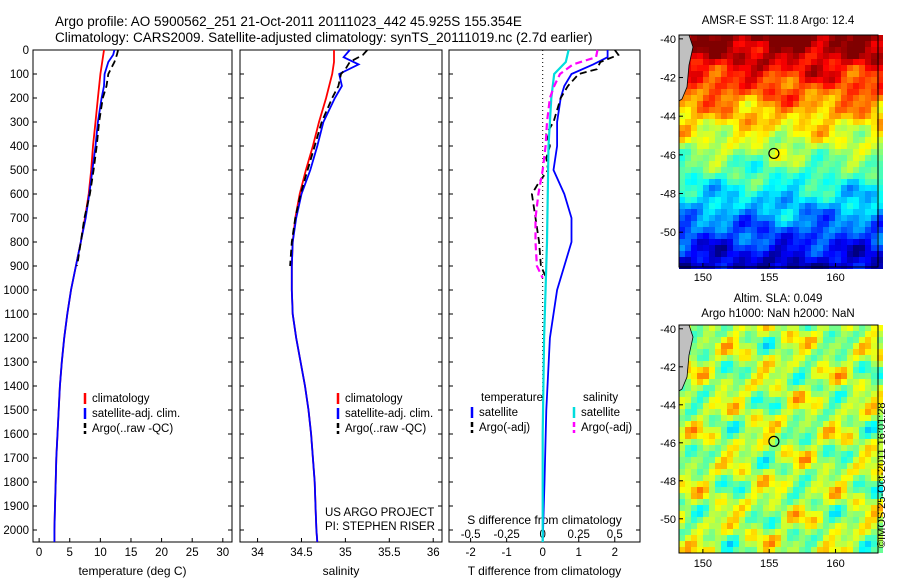  Describe the element at coordinates (132, 571) in the screenshot. I see `temperature-xlabel: temperature (deg C)` at that location.